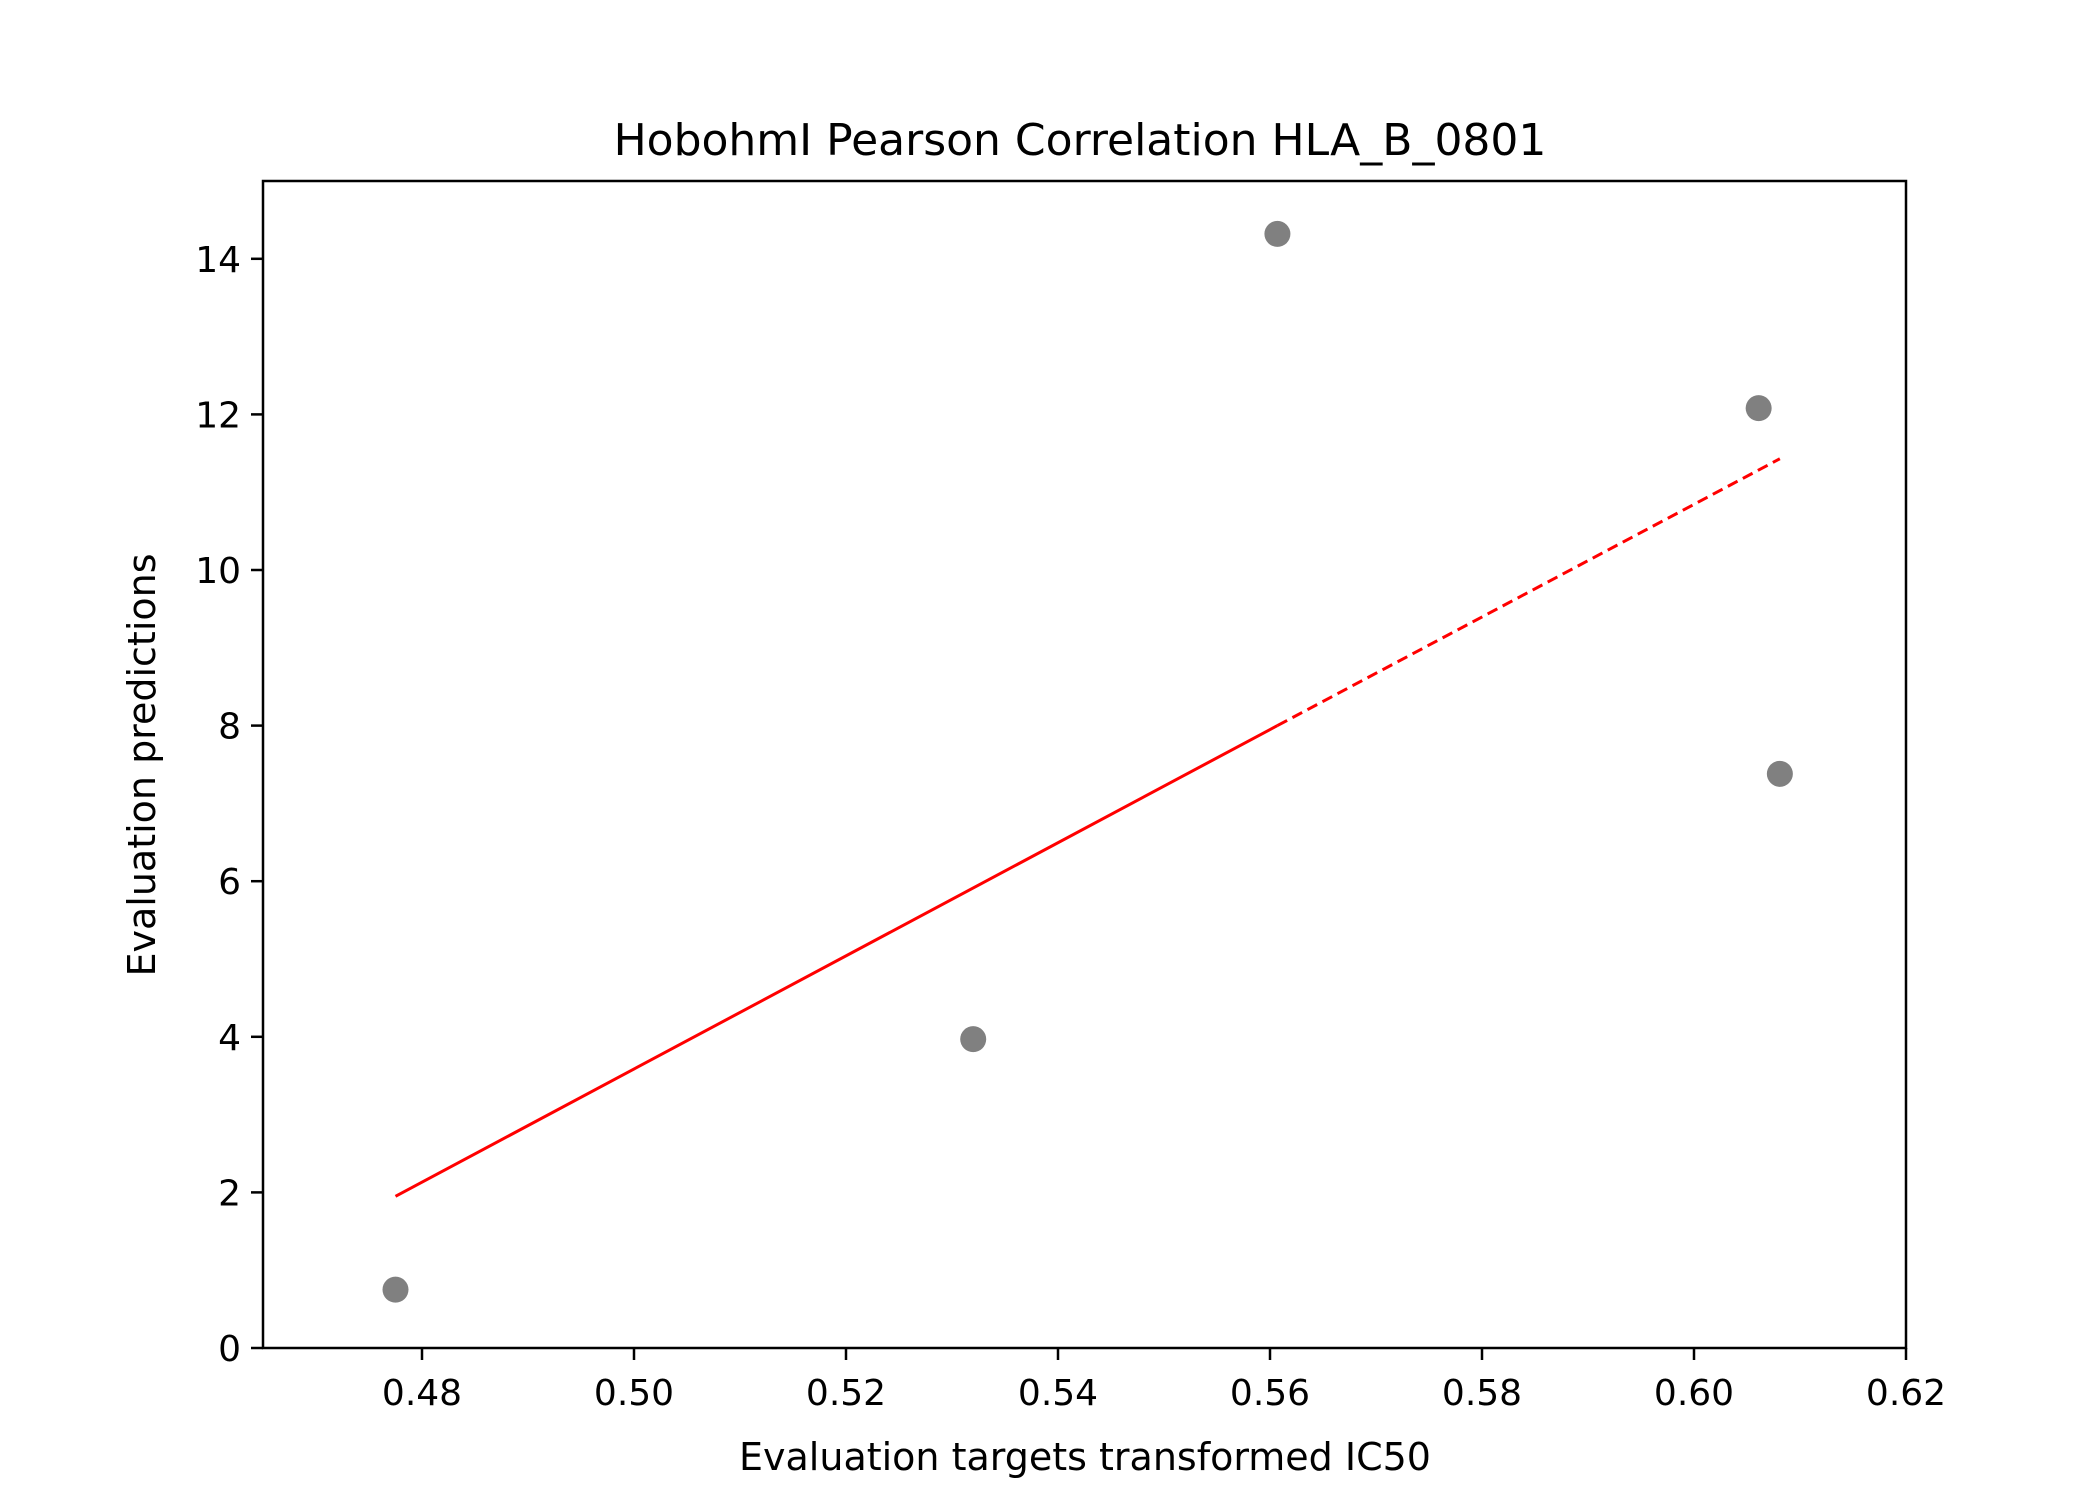 This screenshot has width=2100, height=1500. Describe the element at coordinates (218, 571) in the screenshot. I see `y-tick-label: 10` at that location.